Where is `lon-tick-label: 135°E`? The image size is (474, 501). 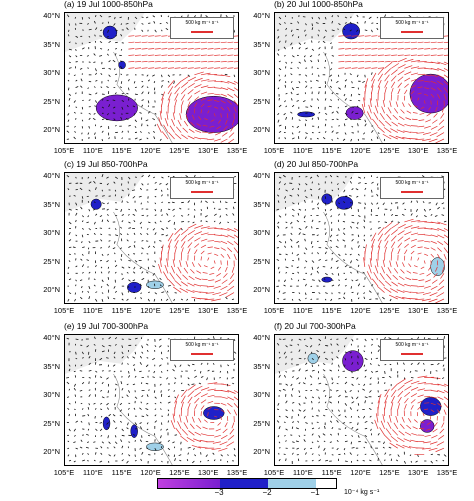
lon-tick-label: 135°E is located at coordinates (447, 150).